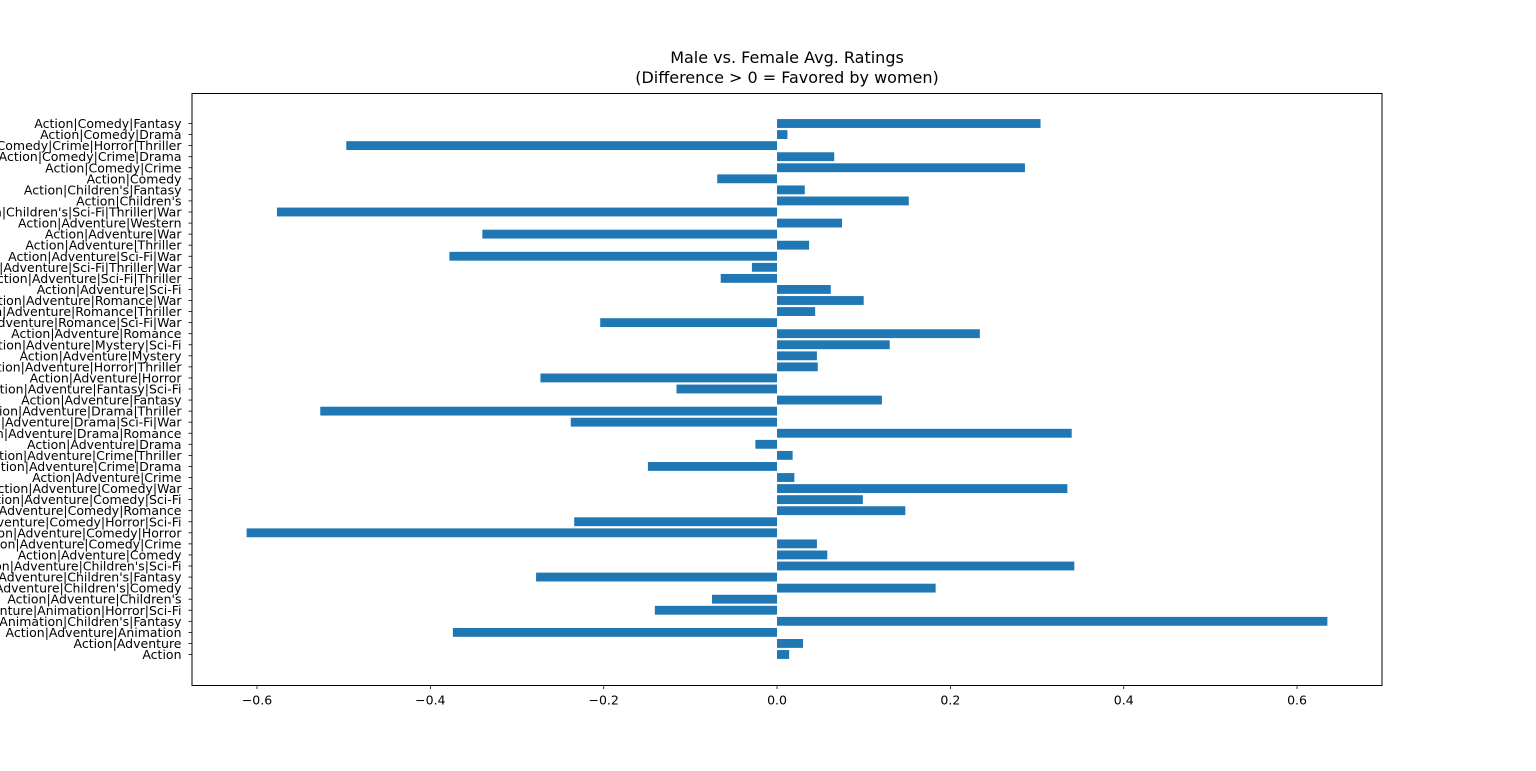 This screenshot has width=1536, height=771. Describe the element at coordinates (94, 632) in the screenshot. I see `y-tick-label: Action|Adventure|Animation` at that location.